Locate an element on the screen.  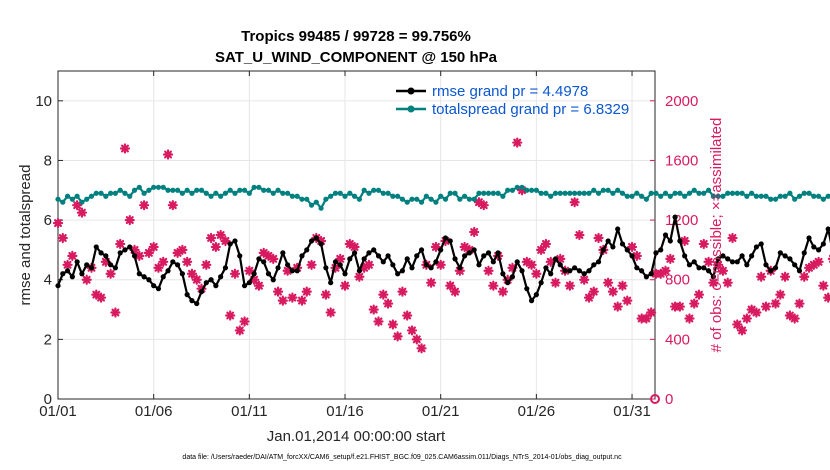
chart-title-line-1: Tropics 99485 / 99728 = 99.756% is located at coordinates (356, 36).